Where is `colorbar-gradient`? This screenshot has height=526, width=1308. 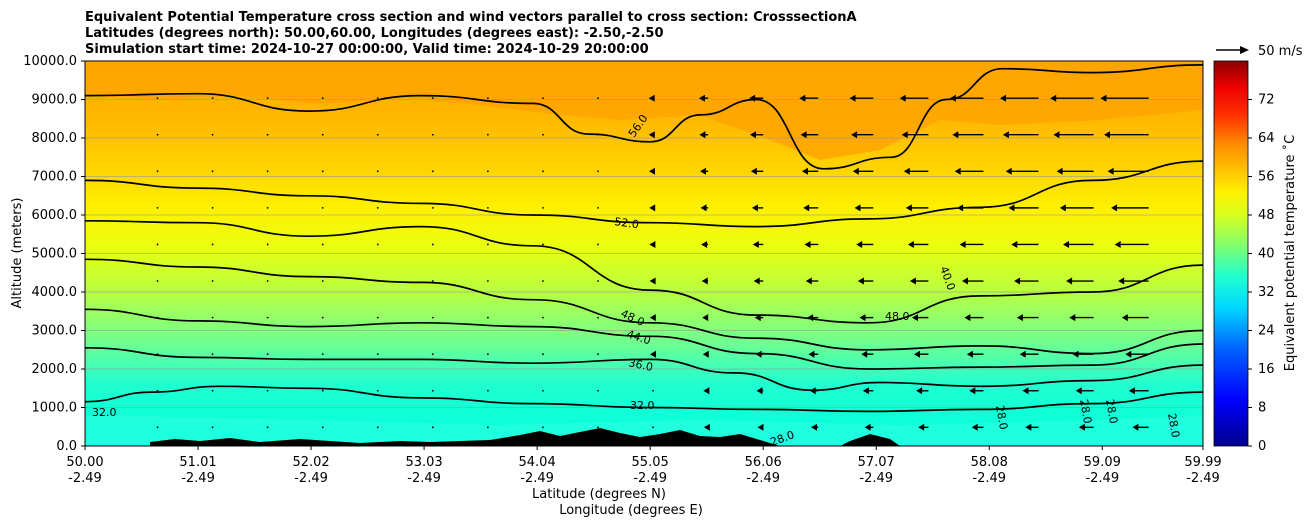
colorbar-gradient is located at coordinates (1231, 253).